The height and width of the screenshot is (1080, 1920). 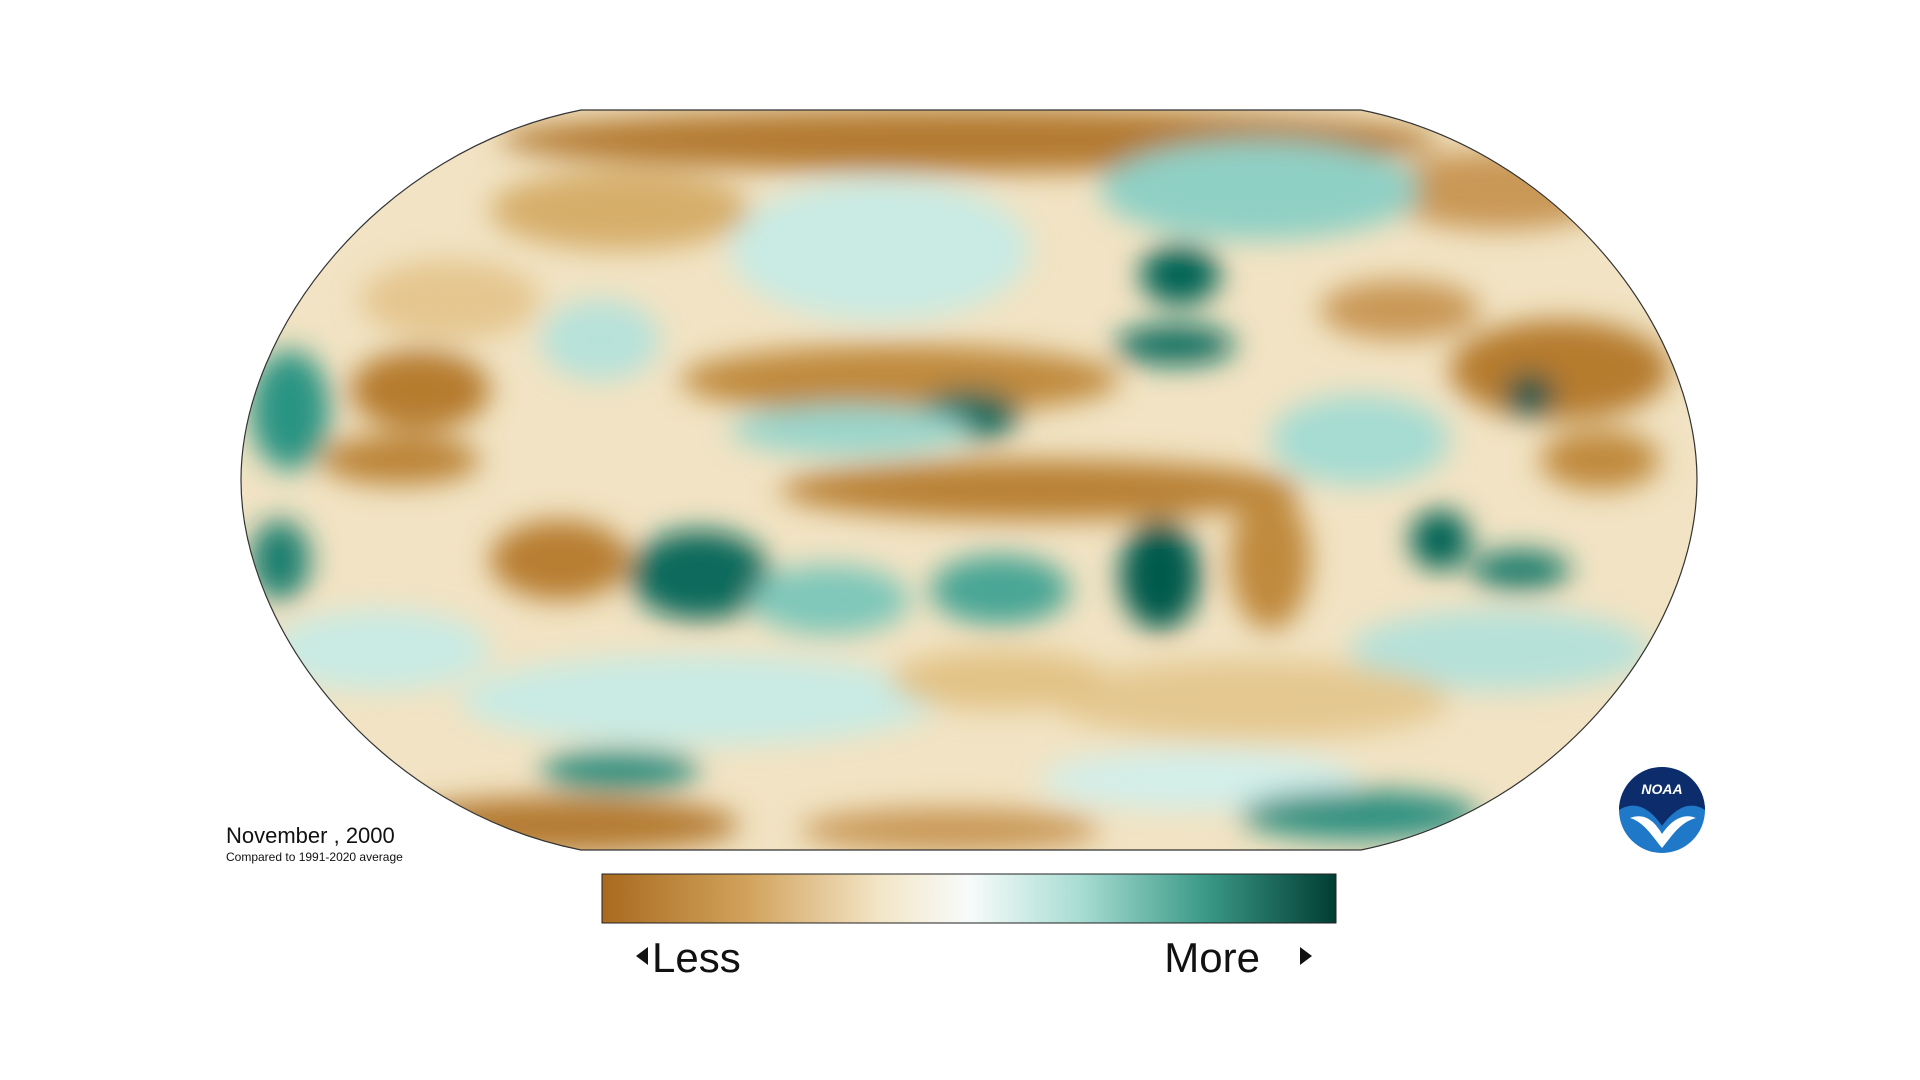 What do you see at coordinates (314, 857) in the screenshot?
I see `map-subtitle: Compared to 1991-2020 average` at bounding box center [314, 857].